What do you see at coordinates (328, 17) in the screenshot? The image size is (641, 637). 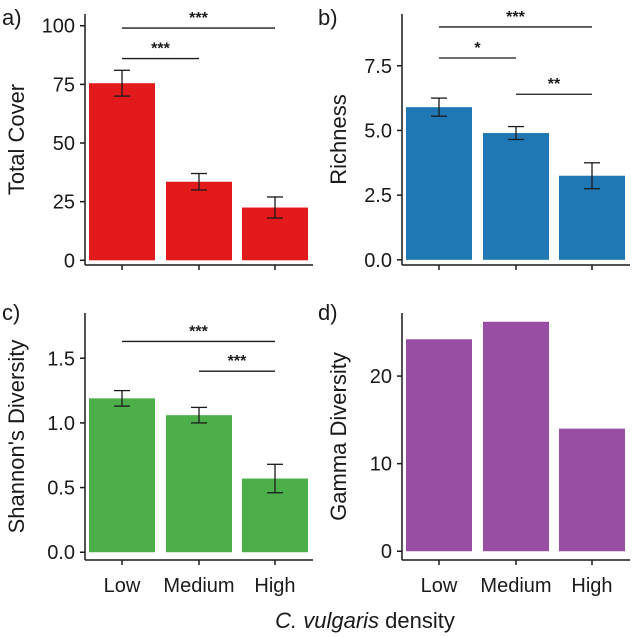 I see `panel-label: b)` at bounding box center [328, 17].